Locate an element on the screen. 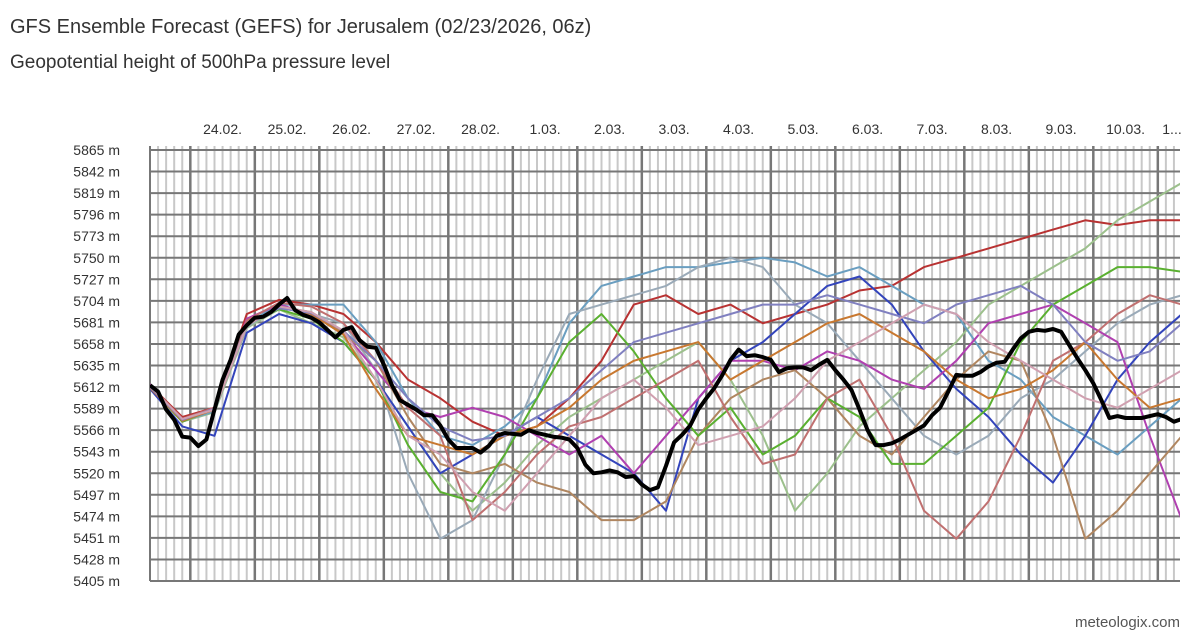 This screenshot has width=1200, height=640. x-tick-label: 28.02. is located at coordinates (480, 129).